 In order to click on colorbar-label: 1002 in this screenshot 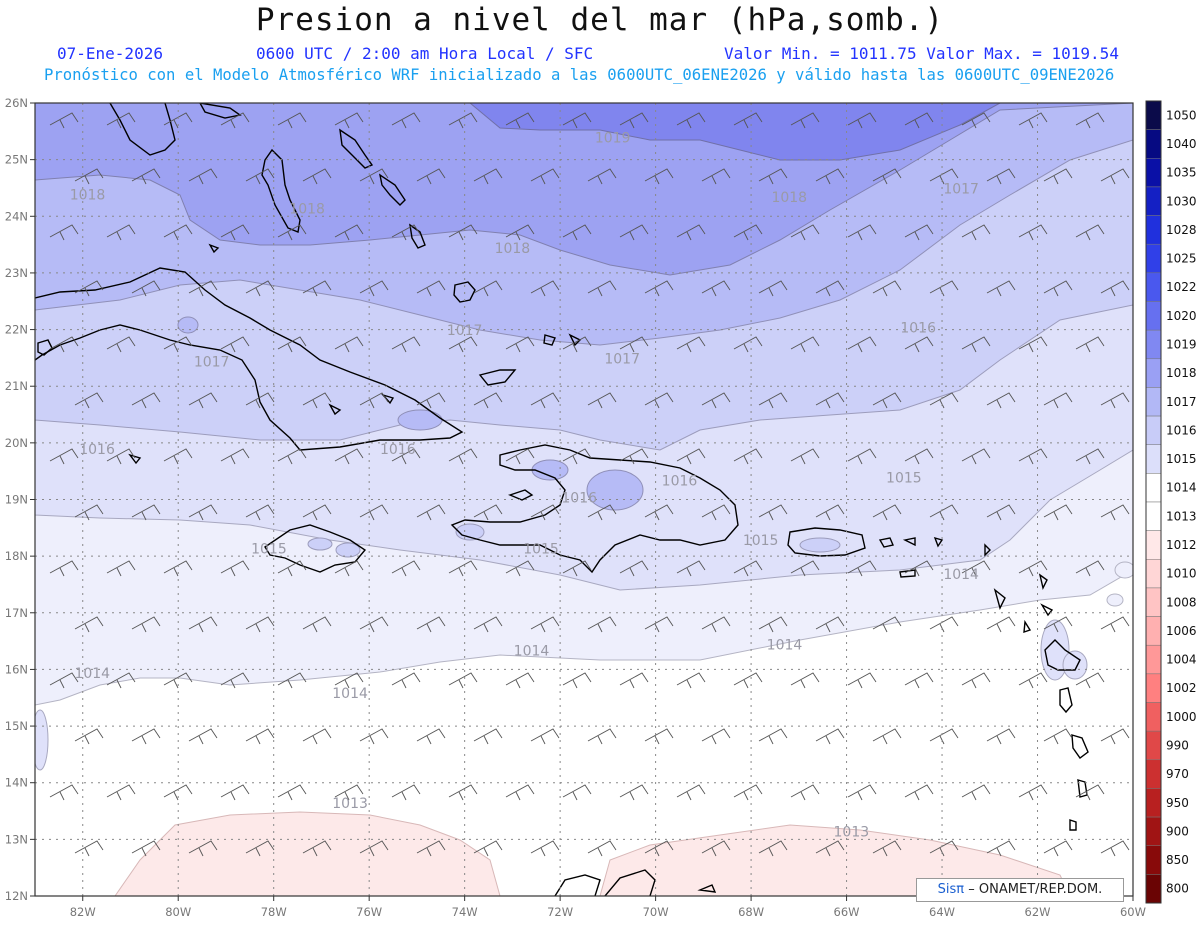, I will do `click(1181, 688)`.